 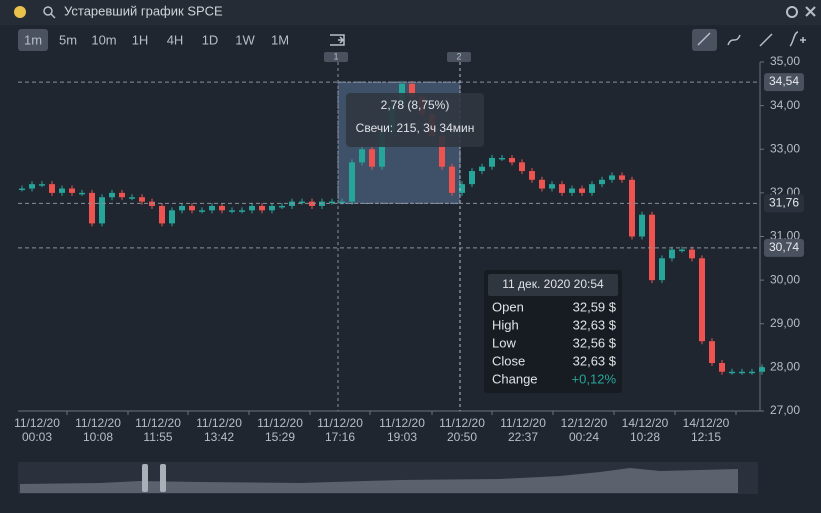 What do you see at coordinates (245, 39) in the screenshot?
I see `interval-button: 1W` at bounding box center [245, 39].